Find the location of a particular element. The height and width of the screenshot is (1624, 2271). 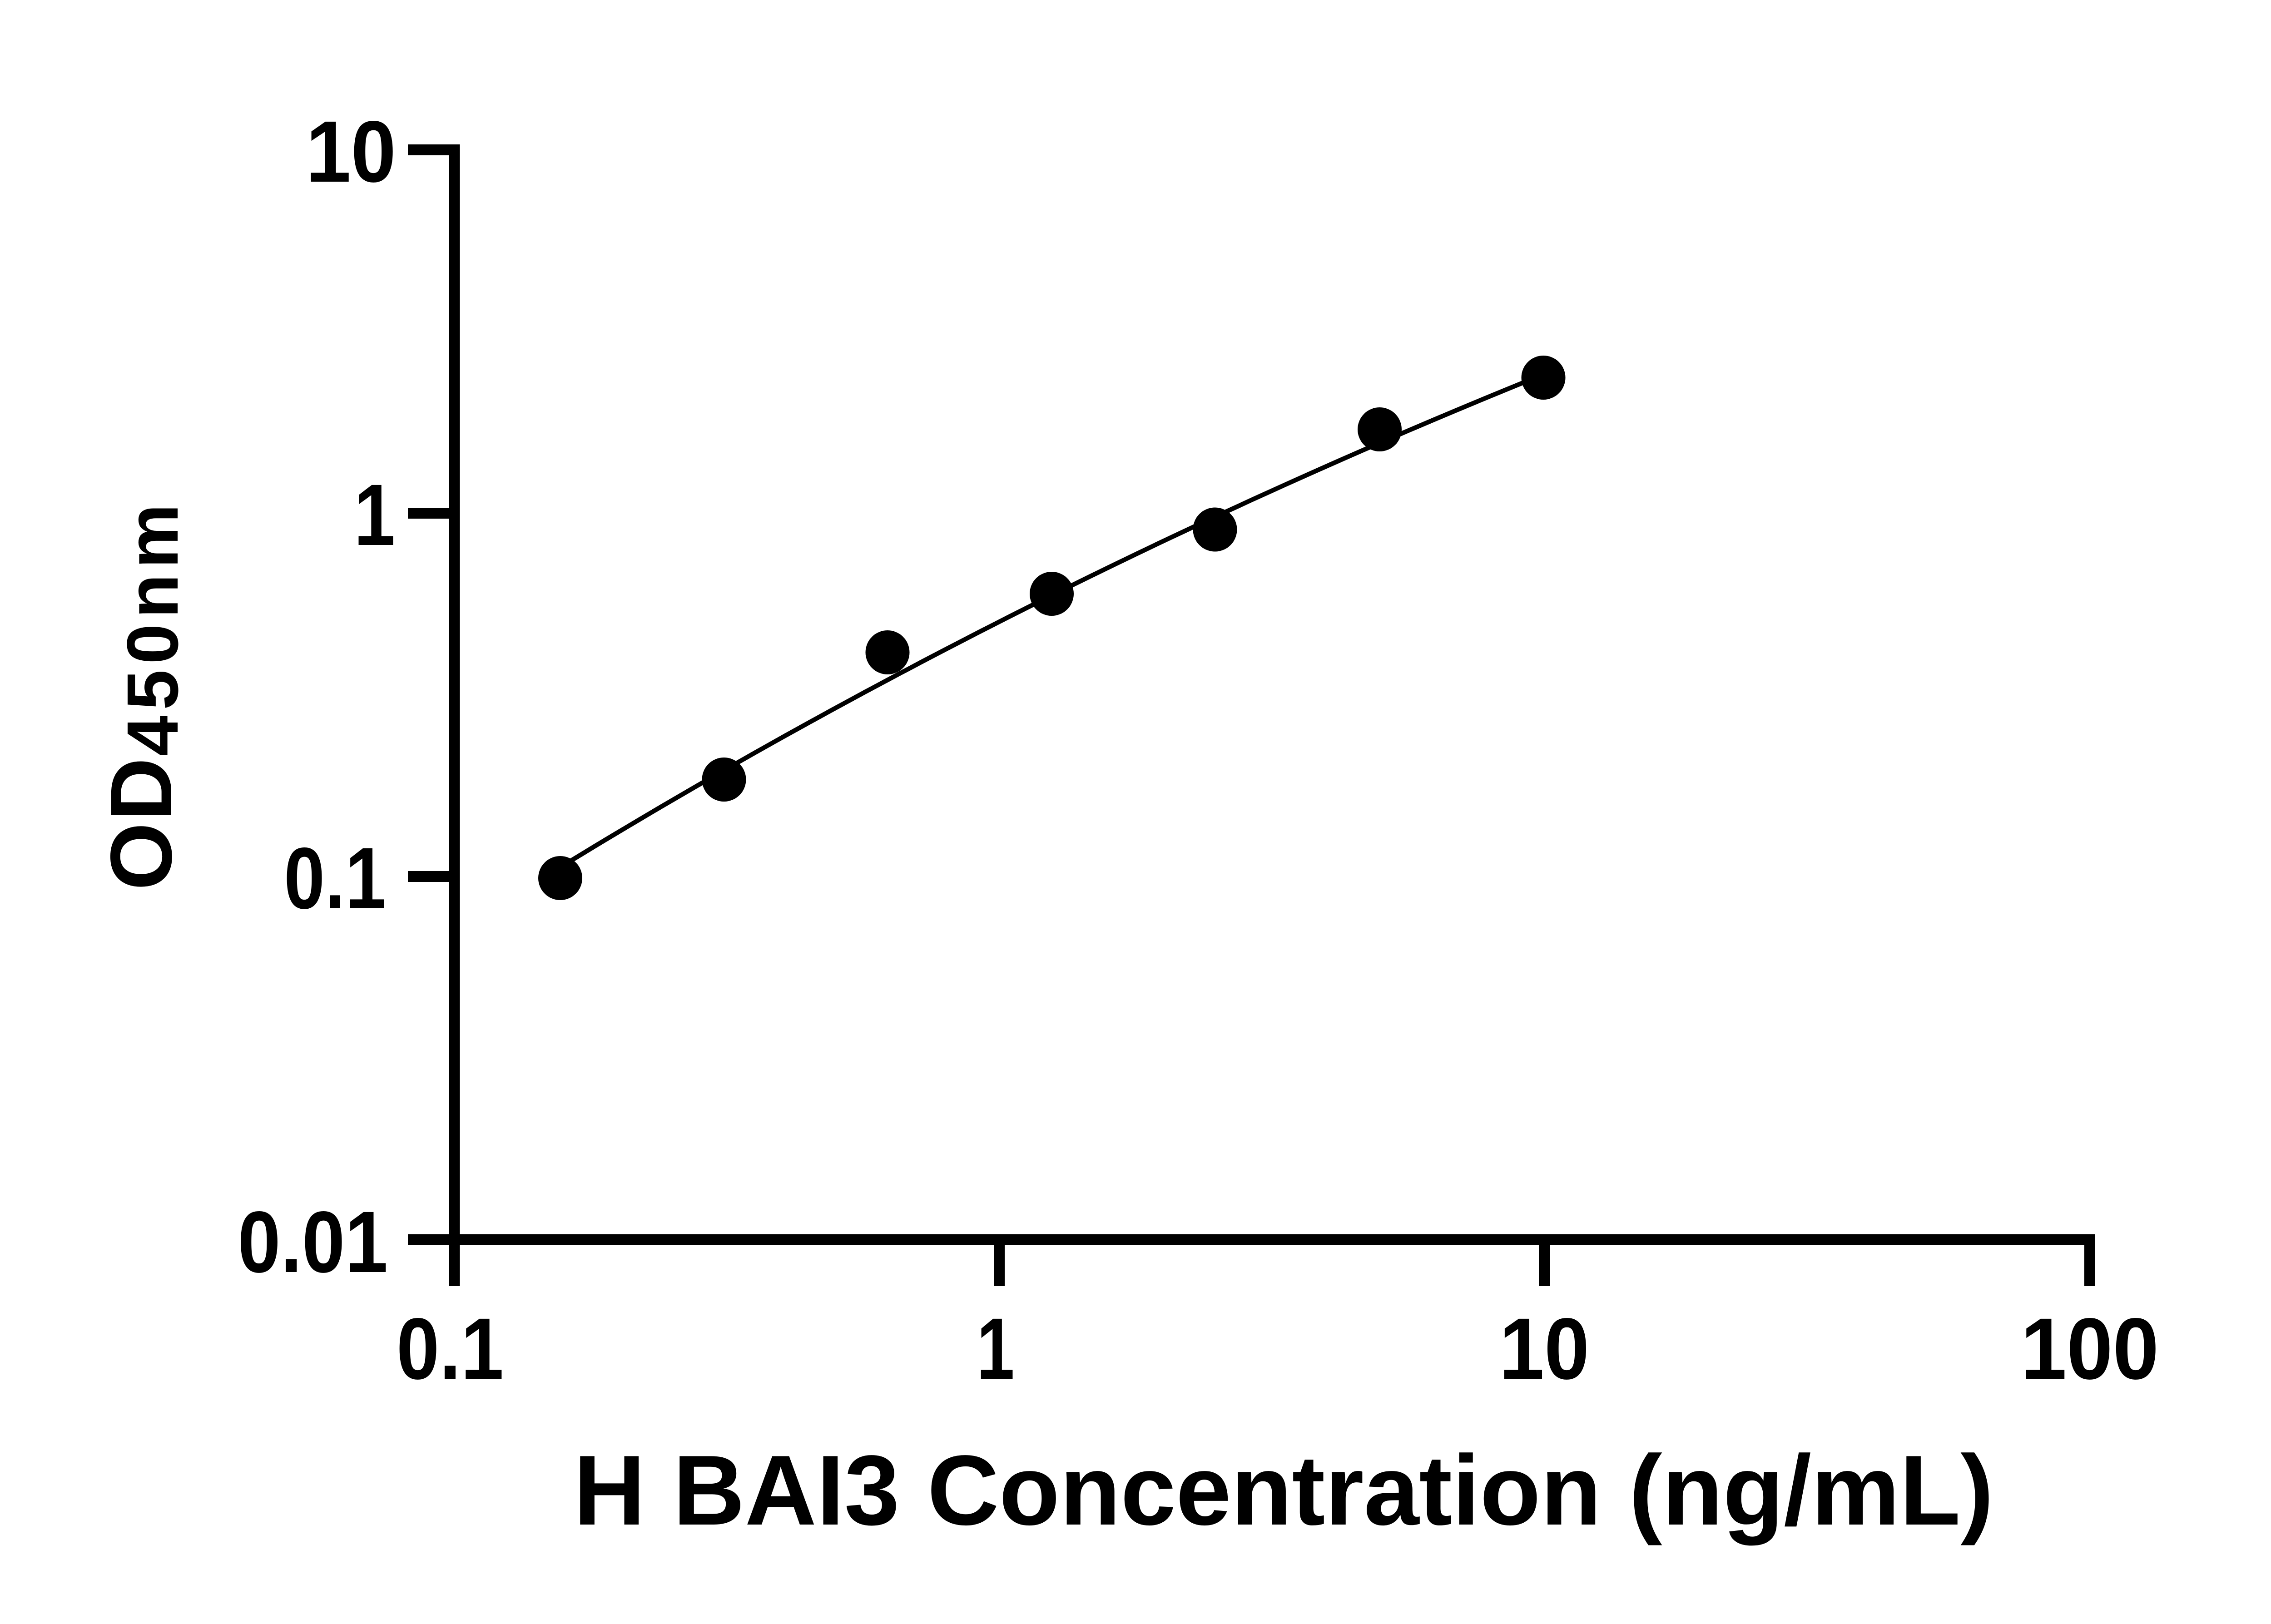

svg-text: 100 is located at coordinates (2090, 1348).